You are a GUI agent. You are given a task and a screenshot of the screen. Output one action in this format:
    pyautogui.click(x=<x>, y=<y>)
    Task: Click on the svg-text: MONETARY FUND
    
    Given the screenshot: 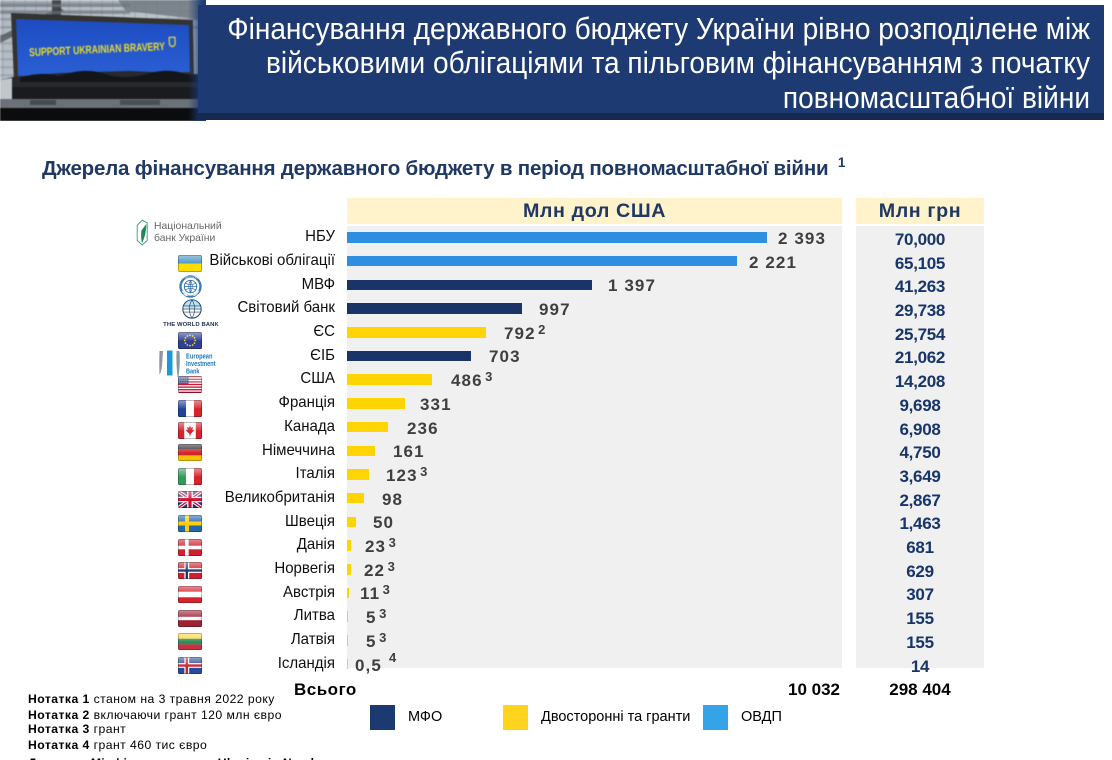 What is the action you would take?
    pyautogui.click(x=191, y=295)
    